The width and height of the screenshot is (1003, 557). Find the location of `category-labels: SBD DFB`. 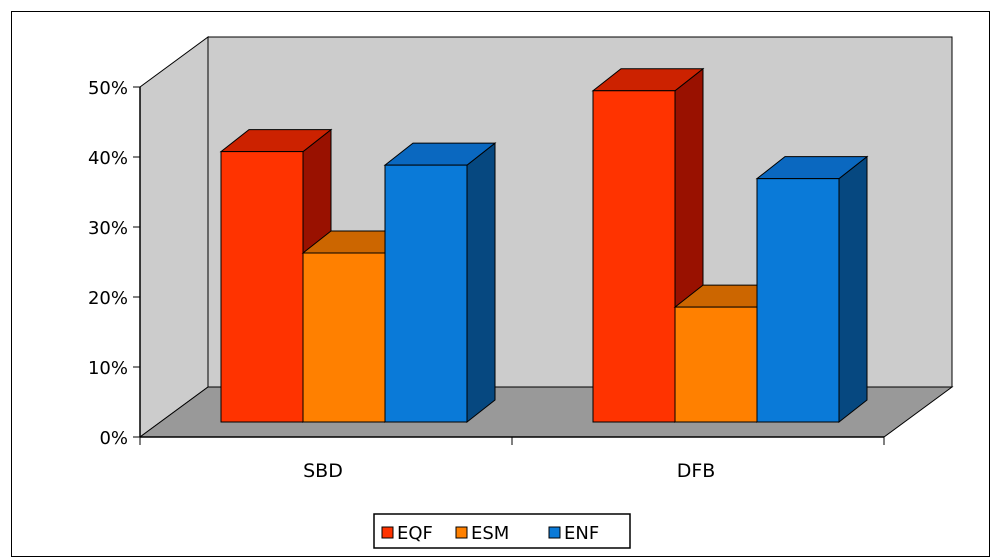

category-labels: SBD DFB is located at coordinates (509, 471).